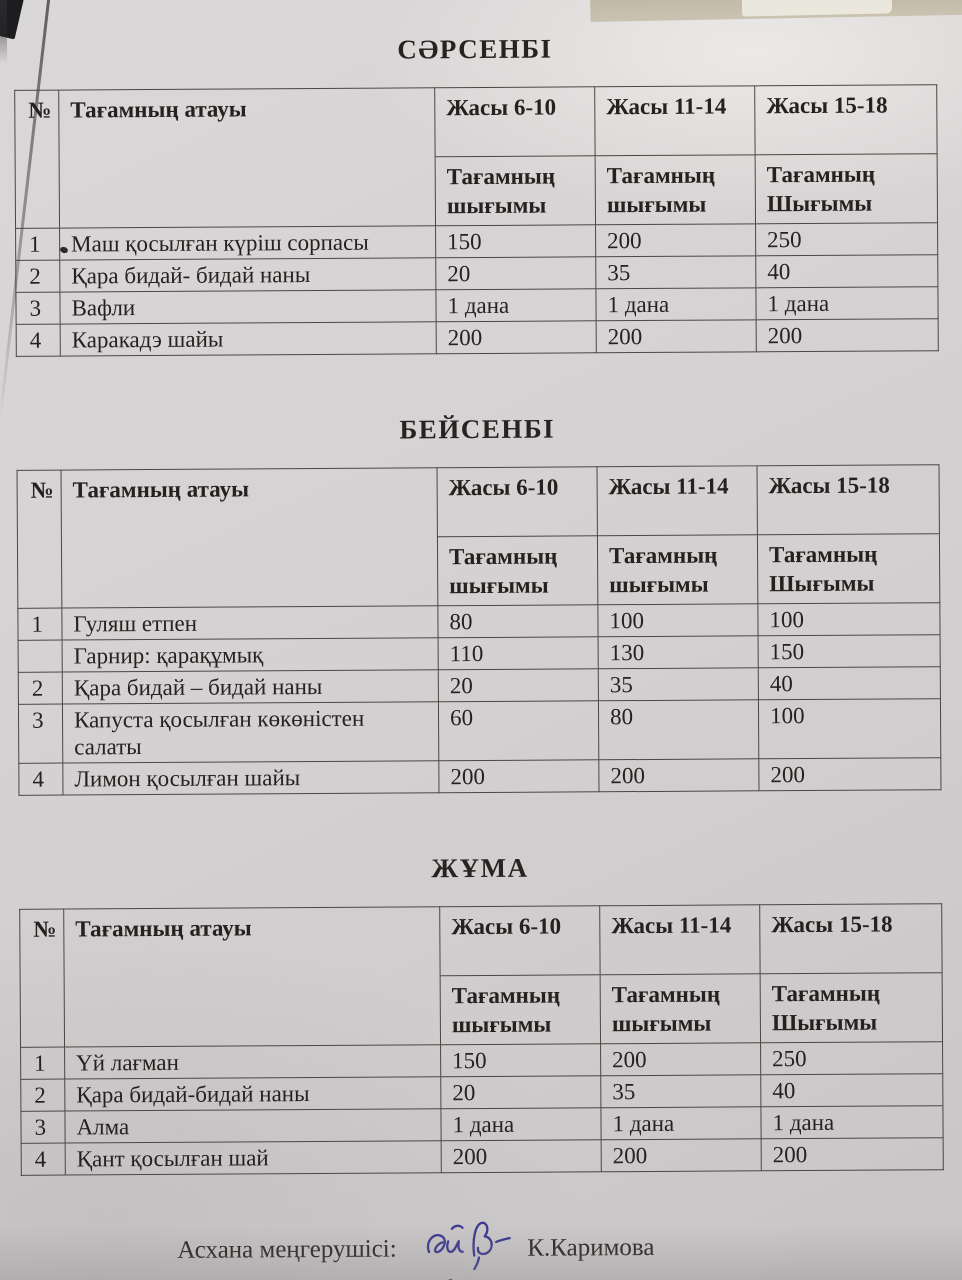 The image size is (962, 1280). I want to click on cell-dish-name: Лимон қосылған шайы, so click(250, 778).